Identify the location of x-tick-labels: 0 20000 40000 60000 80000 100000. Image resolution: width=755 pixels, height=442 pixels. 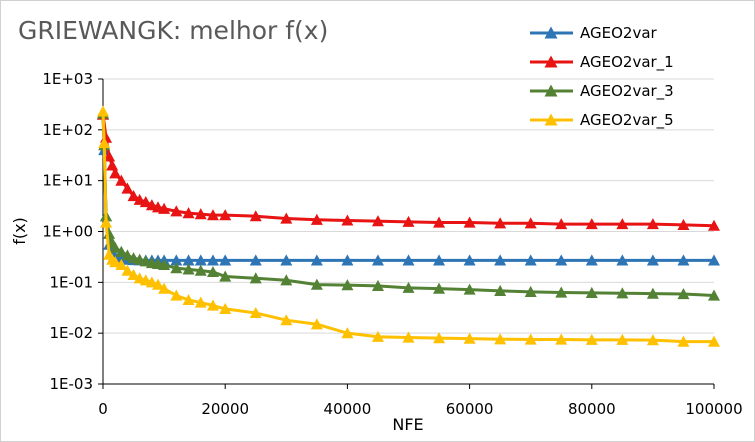
(420, 409).